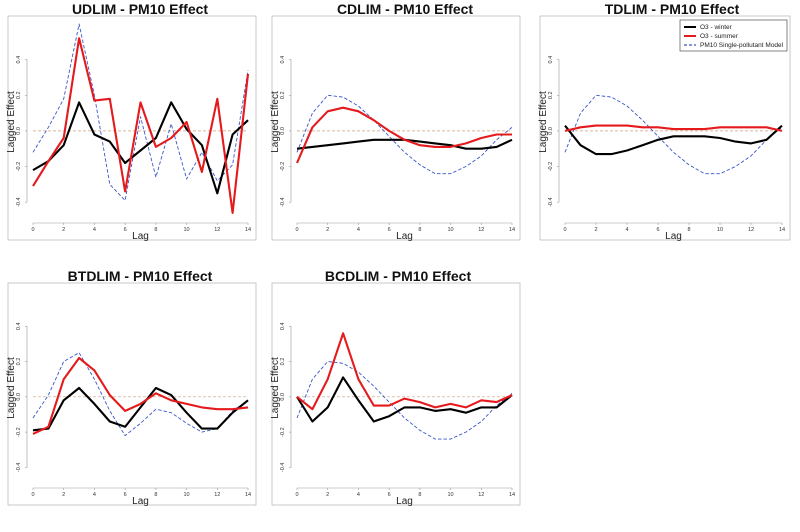  I want to click on legend-entry-label: O3 - winter, so click(716, 27).